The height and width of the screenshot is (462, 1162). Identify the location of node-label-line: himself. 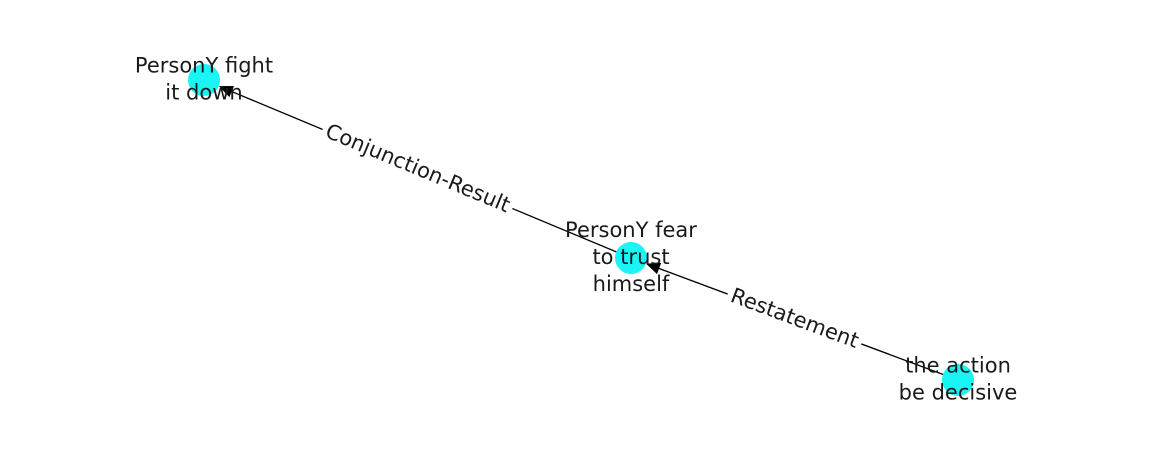
(631, 284).